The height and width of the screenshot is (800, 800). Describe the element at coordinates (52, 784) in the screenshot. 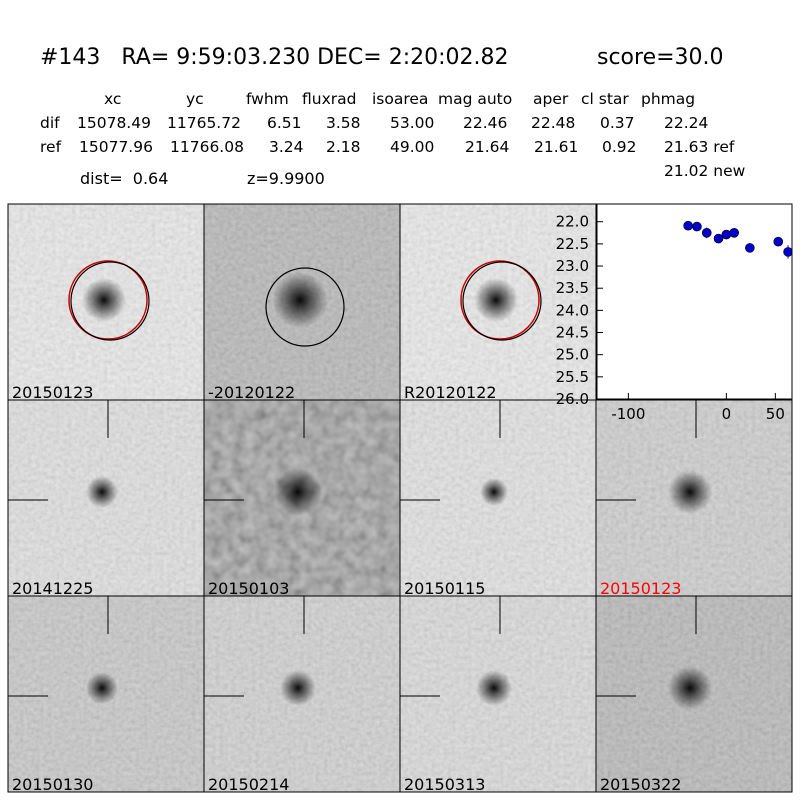

I see `stamp-label: 20150130` at that location.